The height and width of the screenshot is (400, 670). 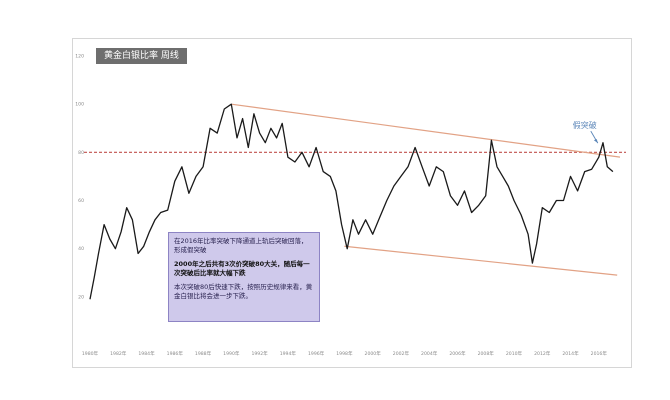 What do you see at coordinates (481, 260) in the screenshot?
I see `channel-lower-line` at bounding box center [481, 260].